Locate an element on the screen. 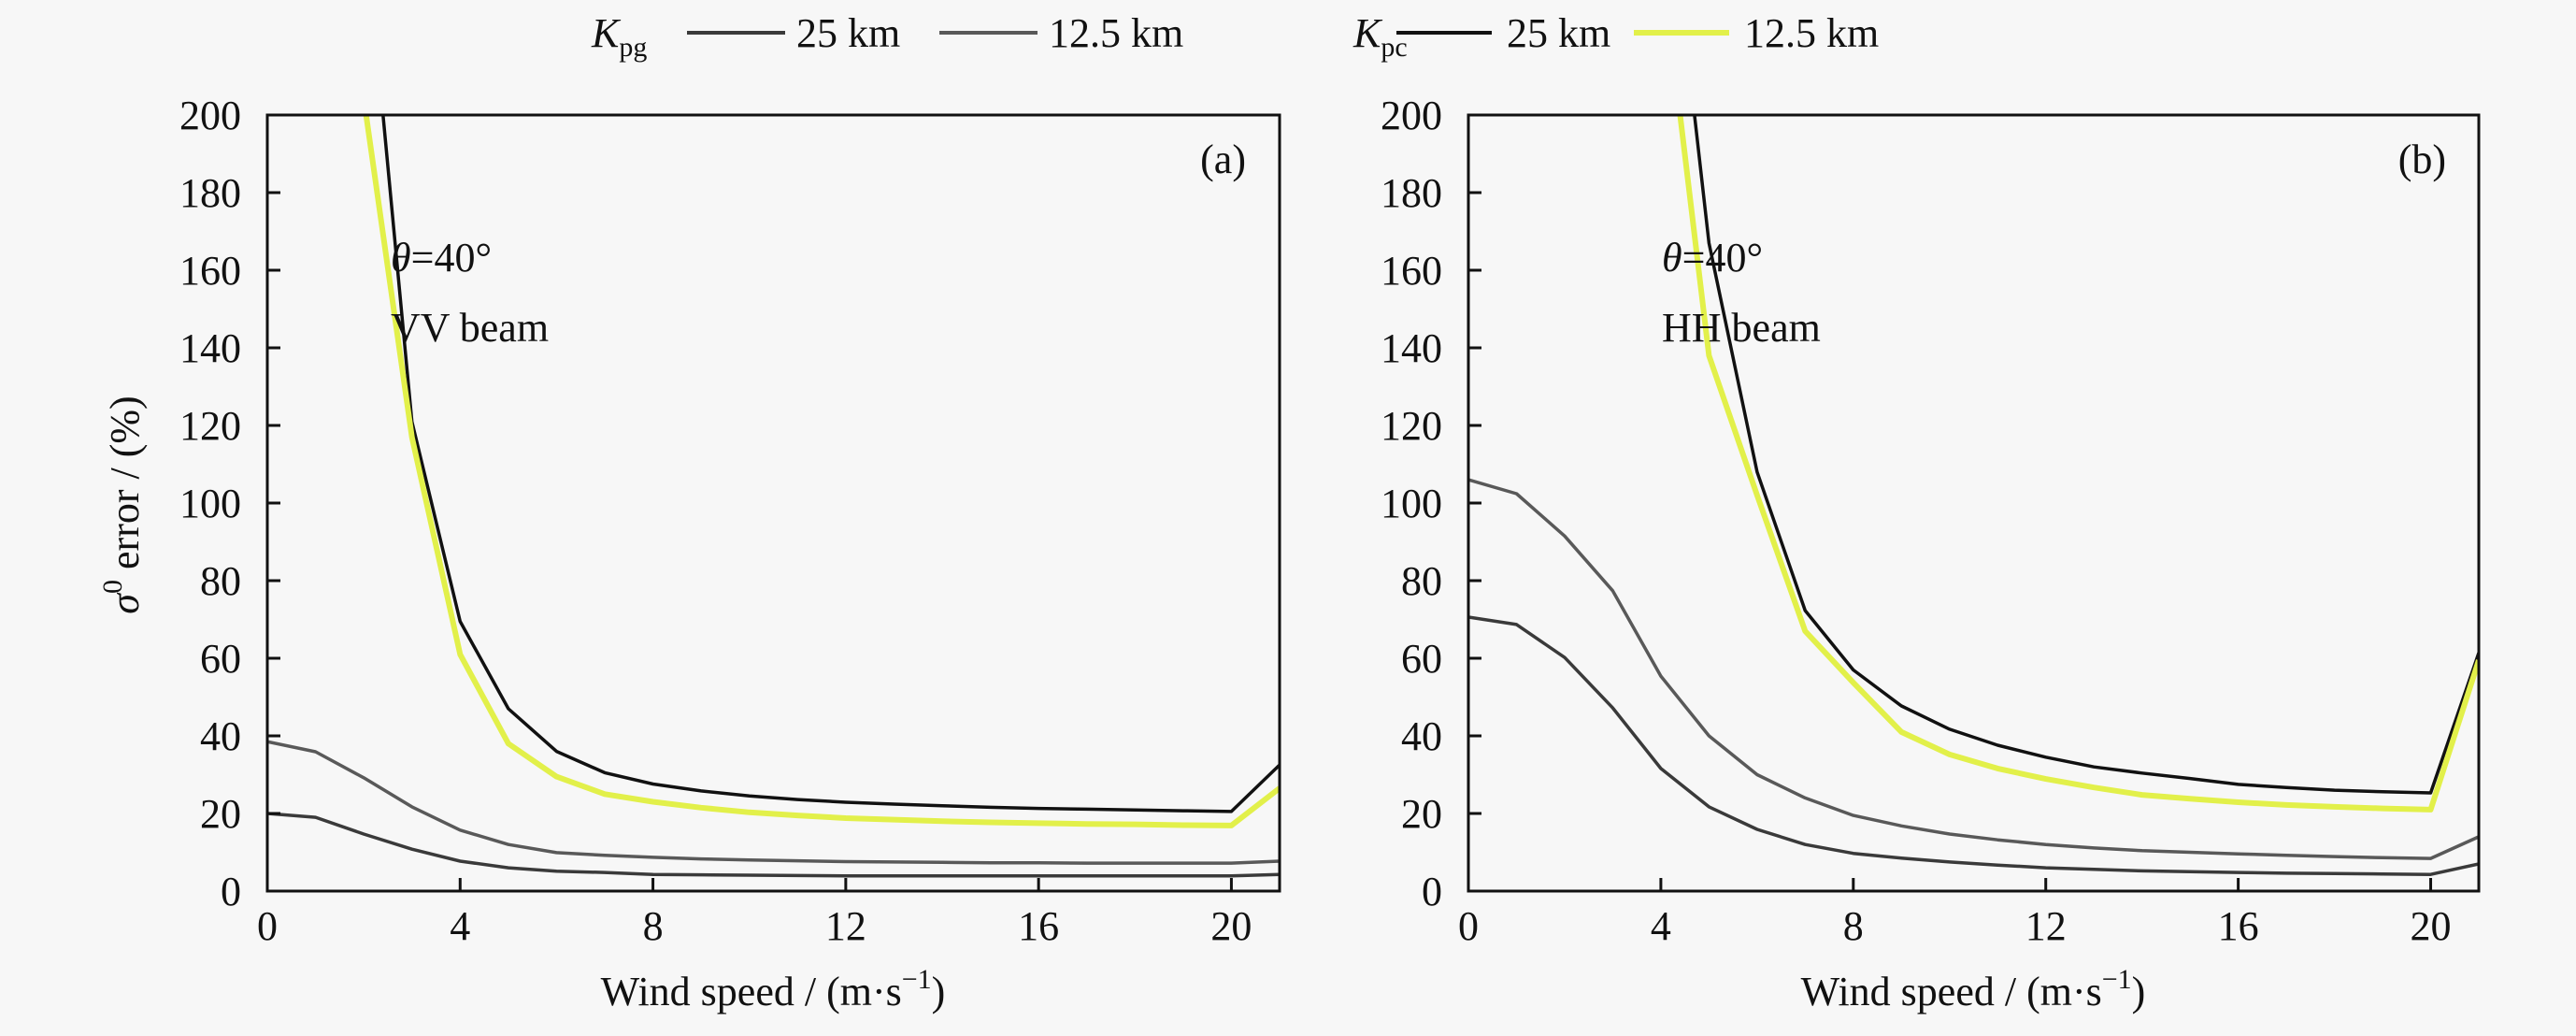  legend-b: Kpc 25 km 12.5 km is located at coordinates (1615, 37).